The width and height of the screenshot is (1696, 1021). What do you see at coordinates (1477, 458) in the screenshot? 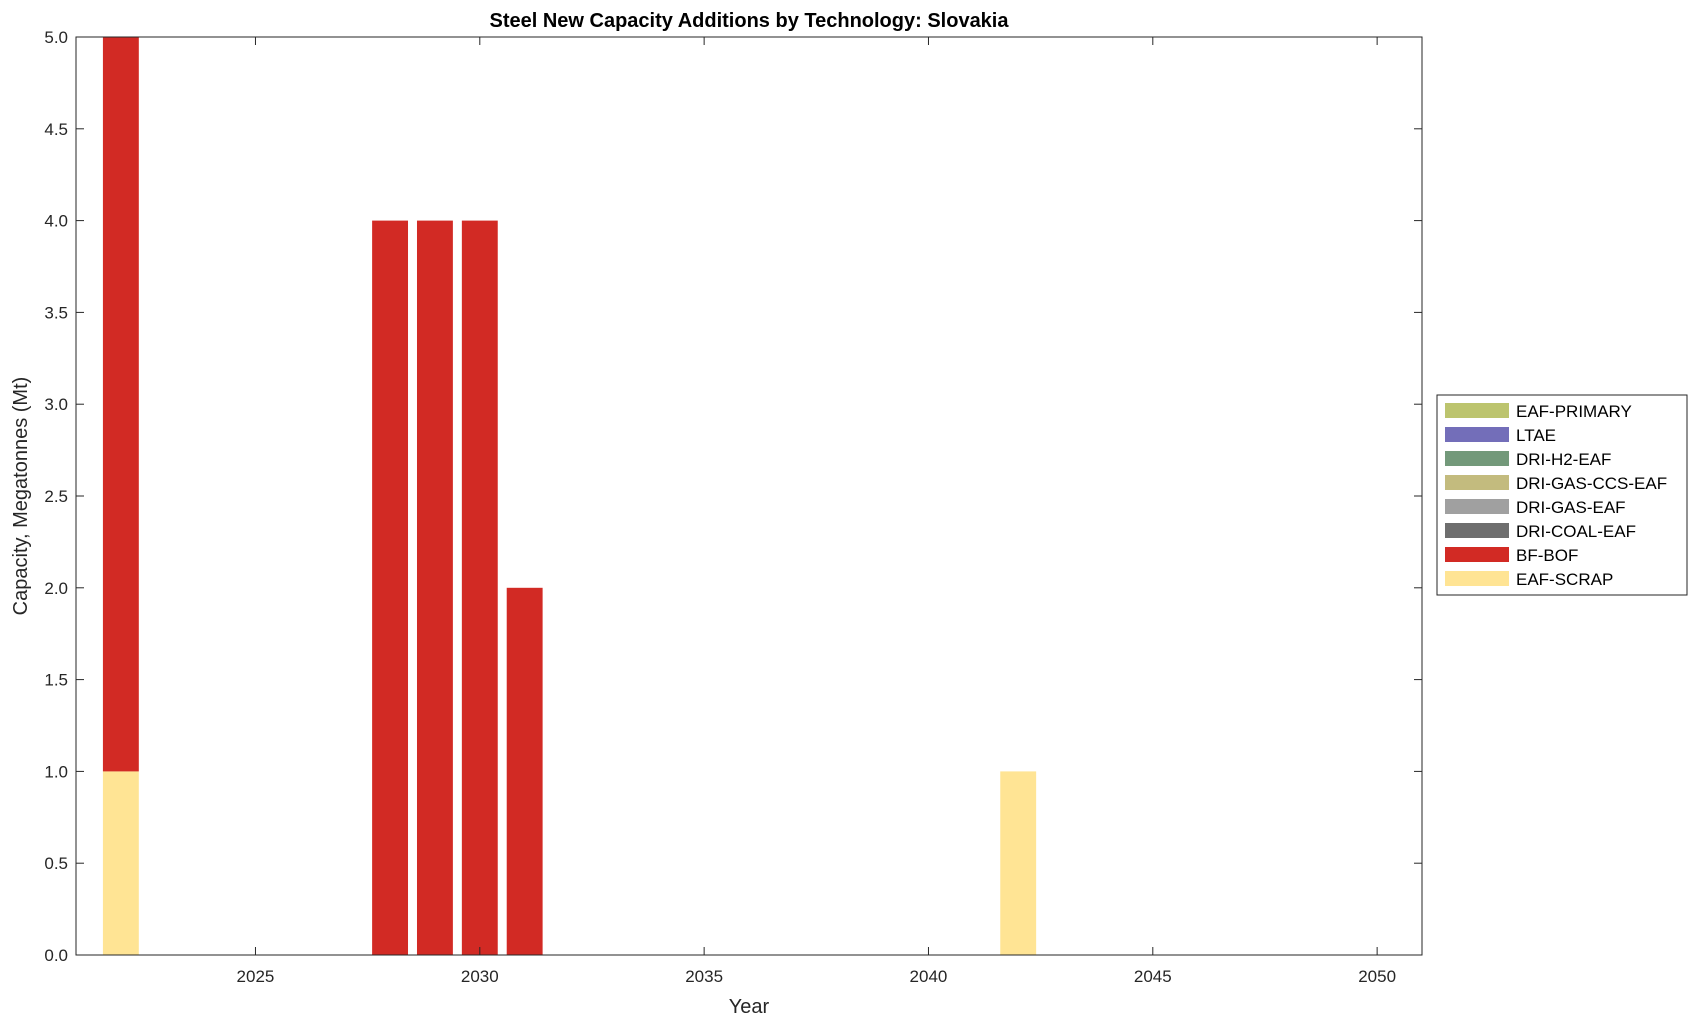
I see `legend-swatch-dri-h2-eaf` at bounding box center [1477, 458].